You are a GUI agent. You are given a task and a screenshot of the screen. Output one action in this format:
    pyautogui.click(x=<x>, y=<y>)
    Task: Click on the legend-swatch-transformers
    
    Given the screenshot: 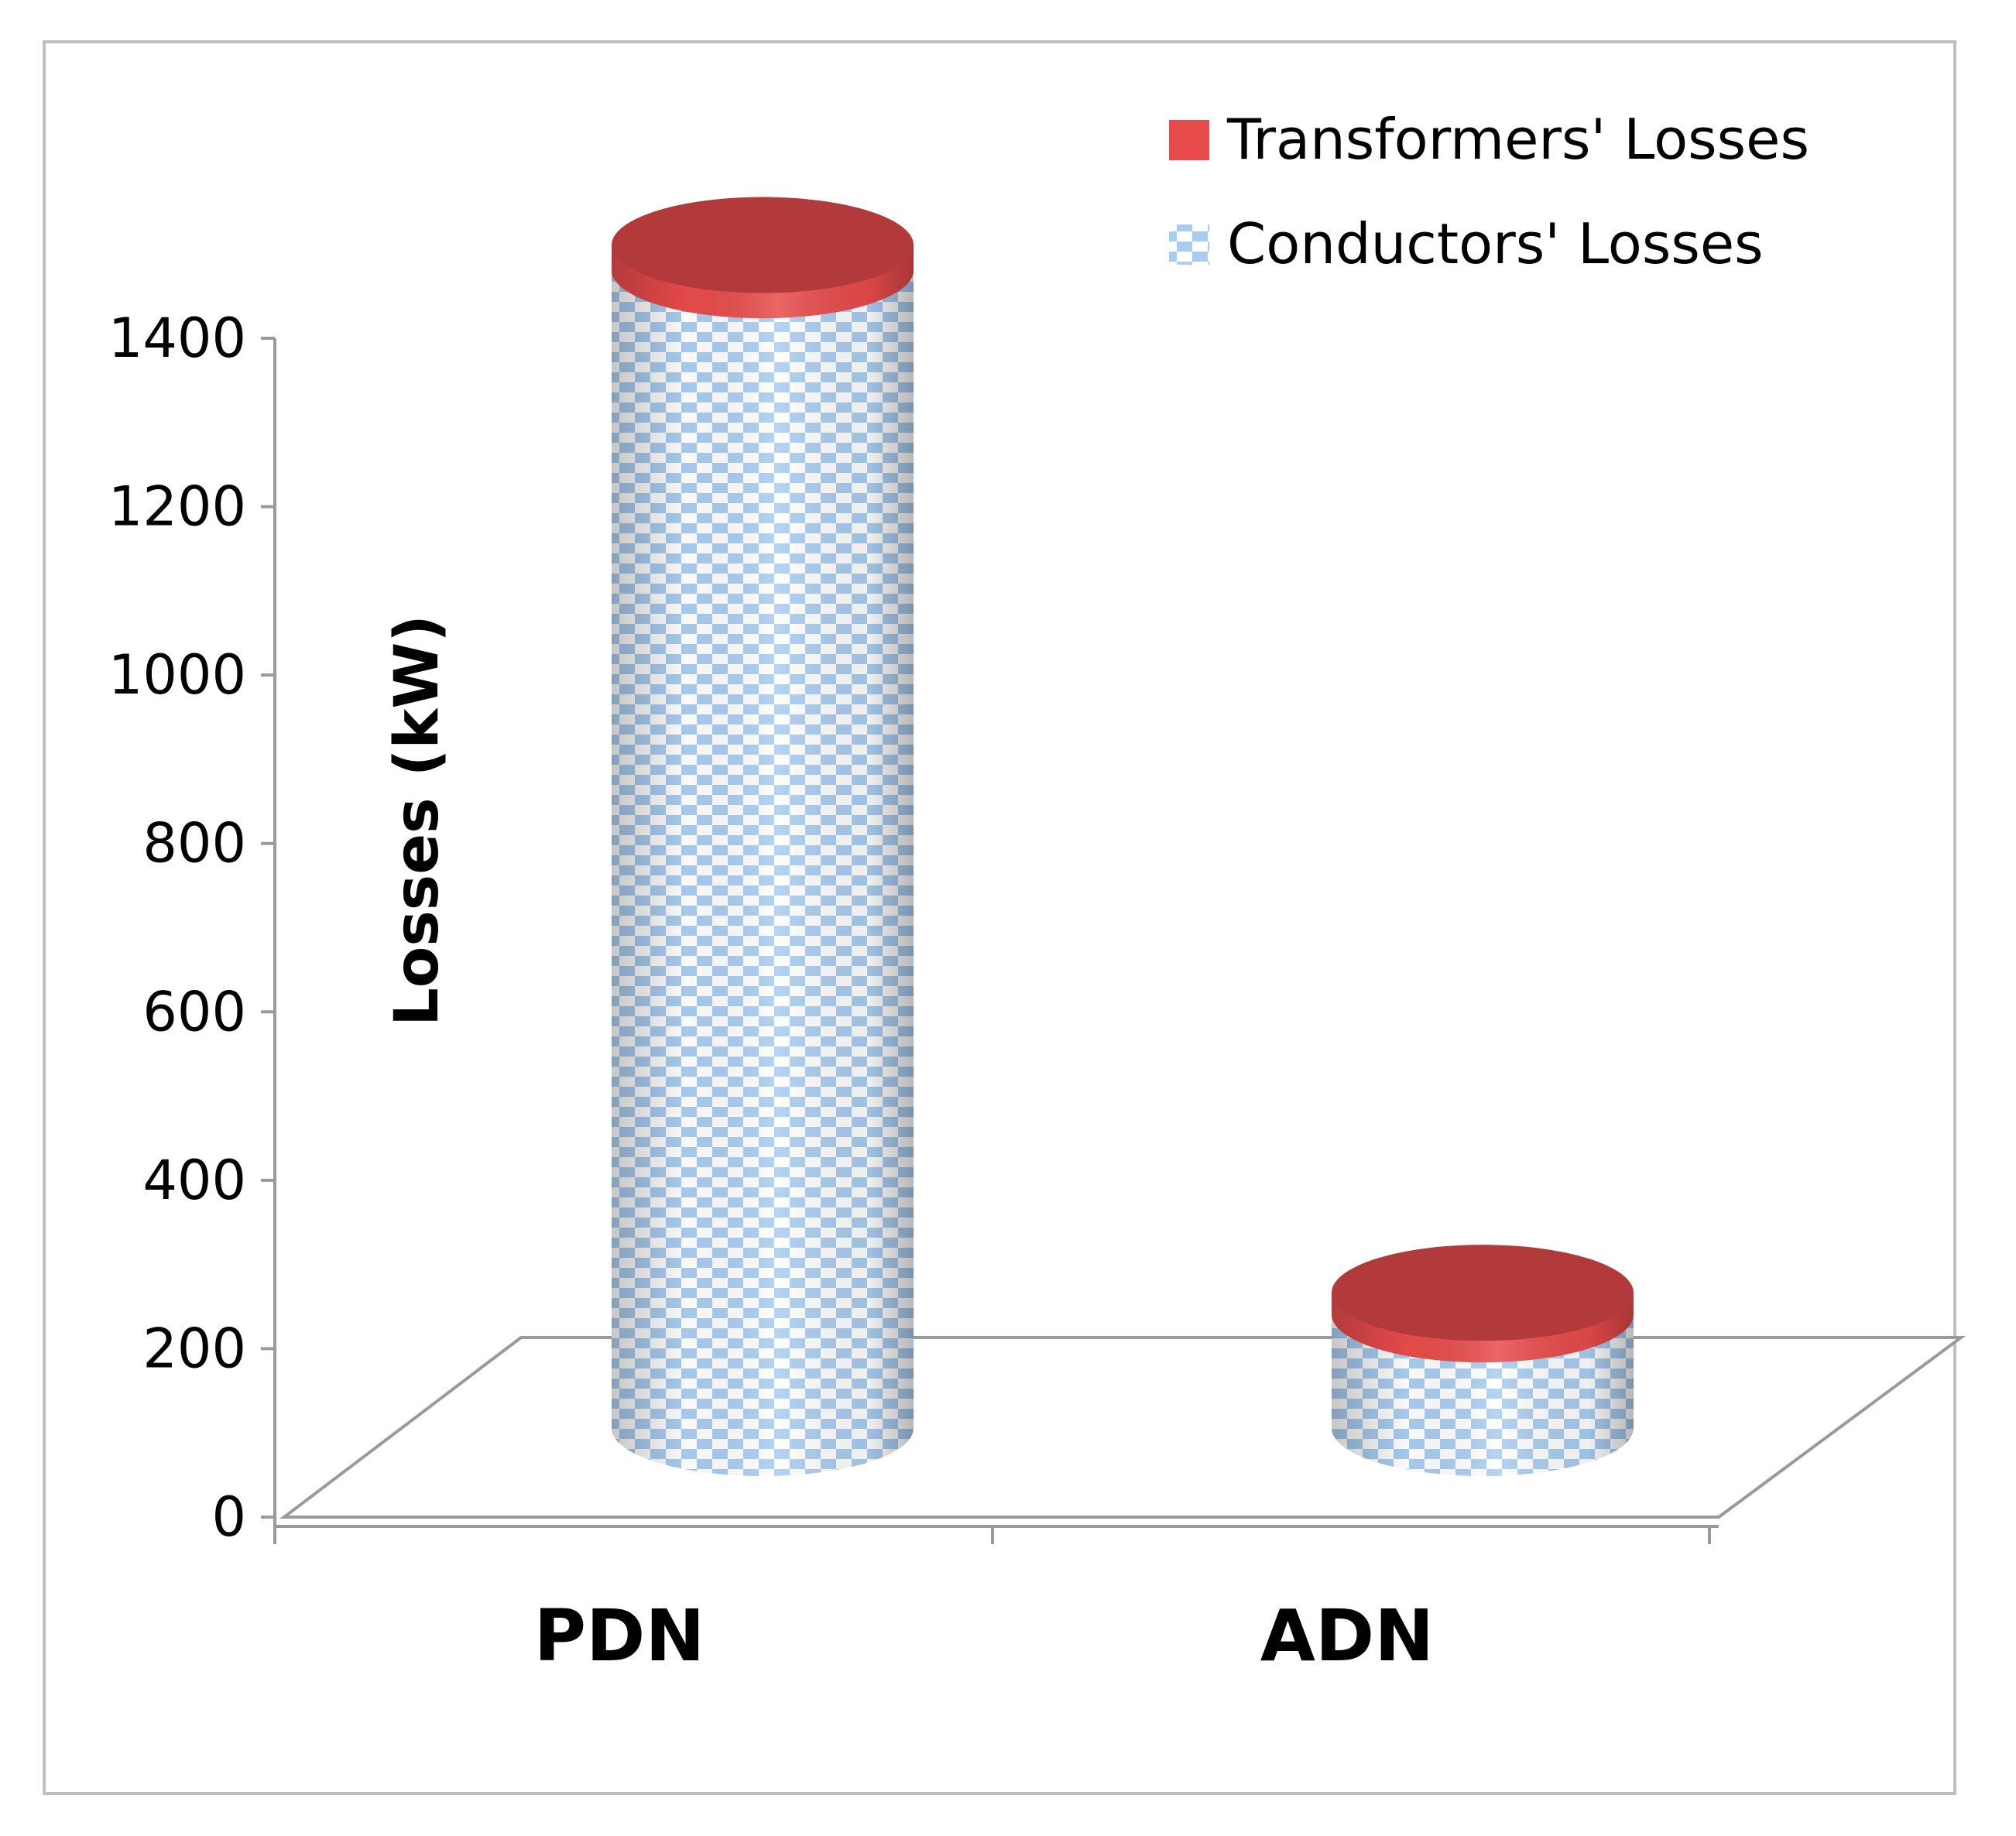 What is the action you would take?
    pyautogui.click(x=1189, y=140)
    